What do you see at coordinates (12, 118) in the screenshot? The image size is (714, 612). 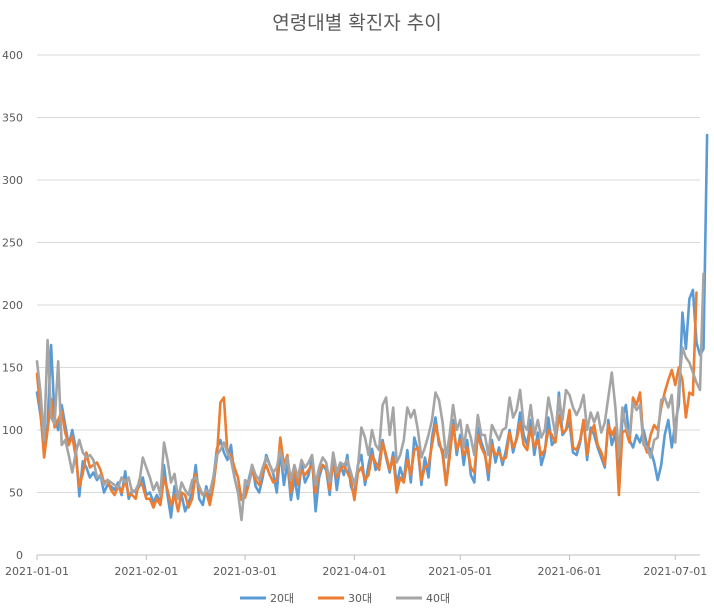 I see `y-tick-label: 350` at bounding box center [12, 118].